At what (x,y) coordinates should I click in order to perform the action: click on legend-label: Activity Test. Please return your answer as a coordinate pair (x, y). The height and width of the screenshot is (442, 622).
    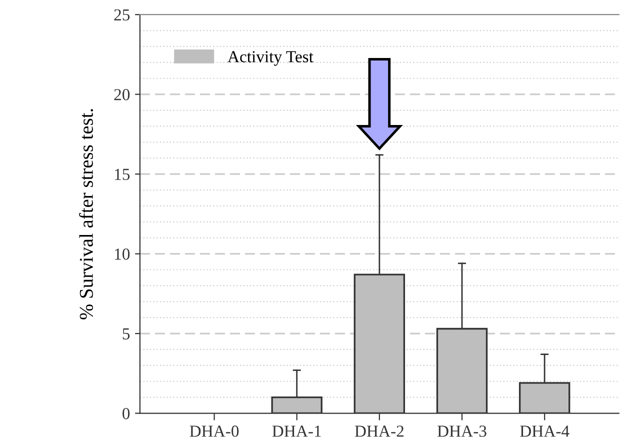
    Looking at the image, I should click on (271, 58).